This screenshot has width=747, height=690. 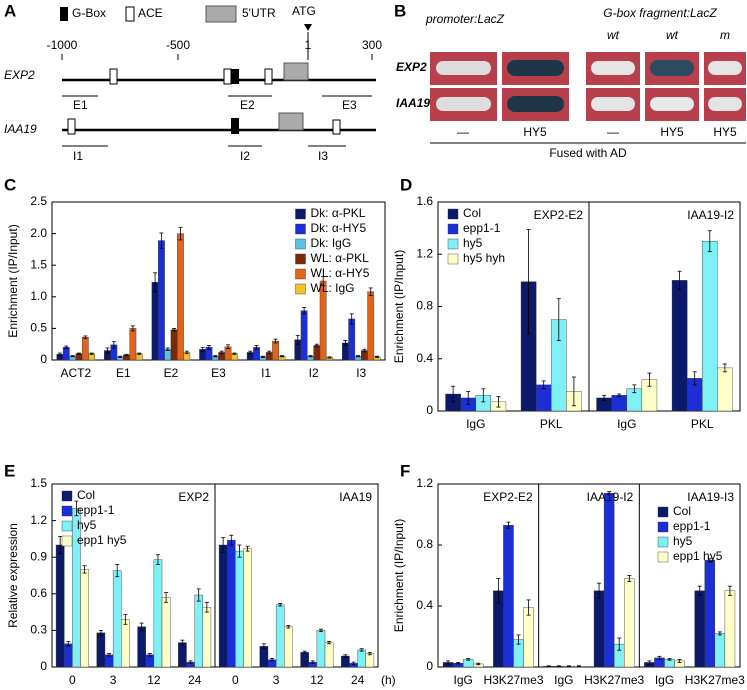 What do you see at coordinates (308, 27) in the screenshot?
I see `atg-arrow` at bounding box center [308, 27].